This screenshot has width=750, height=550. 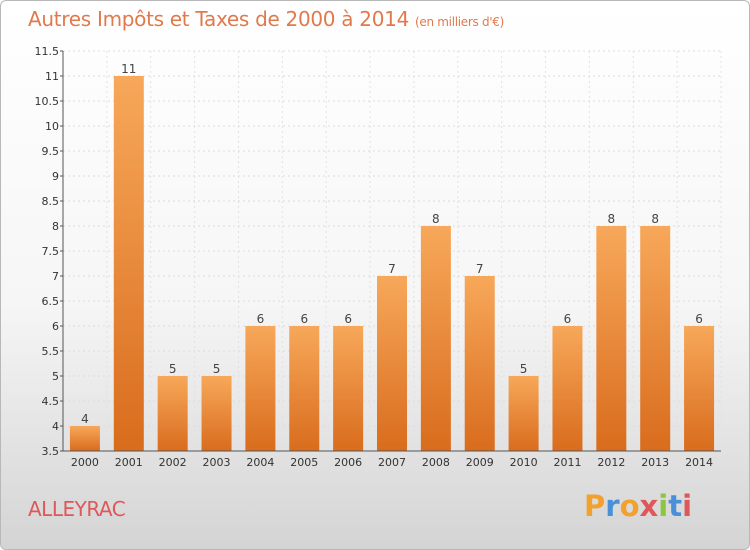 What do you see at coordinates (392, 462) in the screenshot?
I see `x-tick-label: 2007` at bounding box center [392, 462].